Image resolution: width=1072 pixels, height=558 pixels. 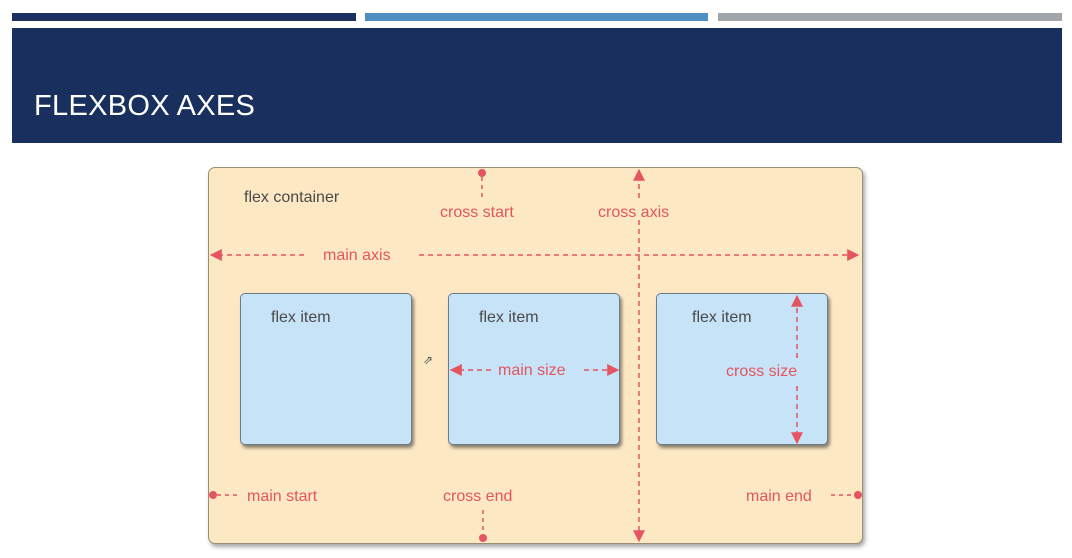 I want to click on accent-bar-gray, so click(x=890, y=17).